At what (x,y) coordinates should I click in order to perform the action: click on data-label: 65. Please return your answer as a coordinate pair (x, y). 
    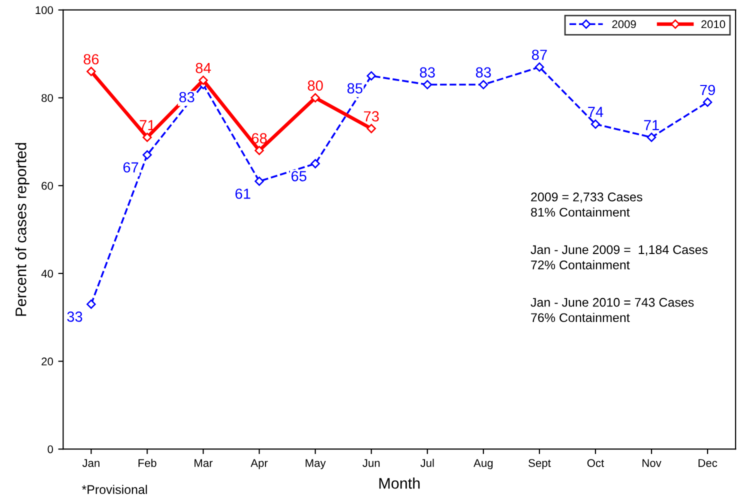
    Looking at the image, I should click on (299, 176).